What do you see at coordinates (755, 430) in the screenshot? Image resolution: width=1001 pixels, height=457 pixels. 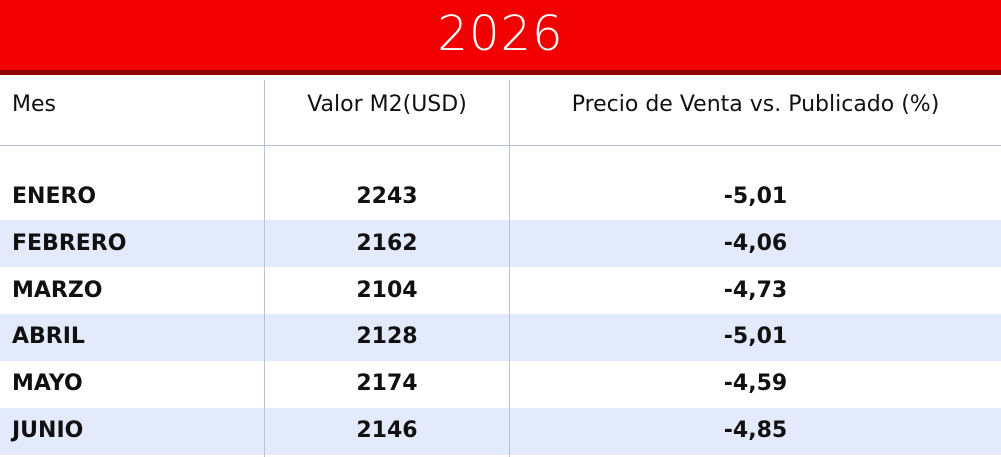 I see `cell-value: -4,85` at bounding box center [755, 430].